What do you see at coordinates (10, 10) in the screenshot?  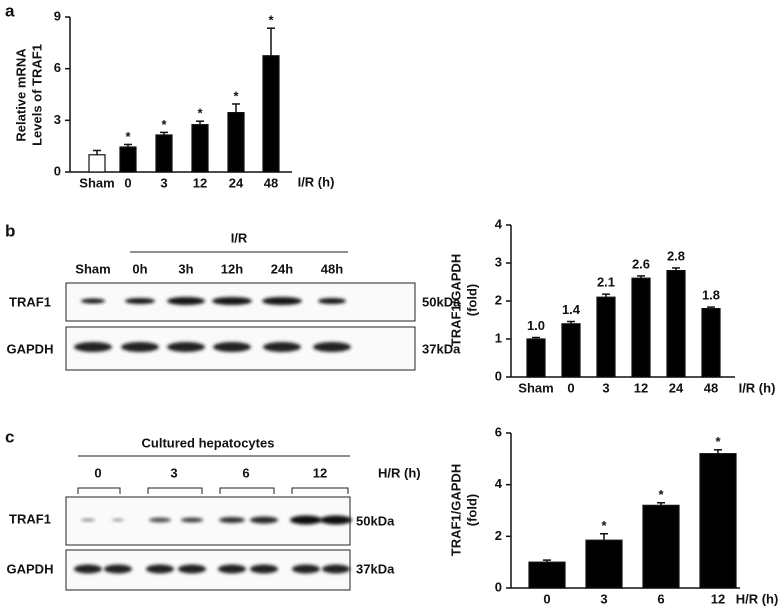 I see `panel-label: a` at bounding box center [10, 10].